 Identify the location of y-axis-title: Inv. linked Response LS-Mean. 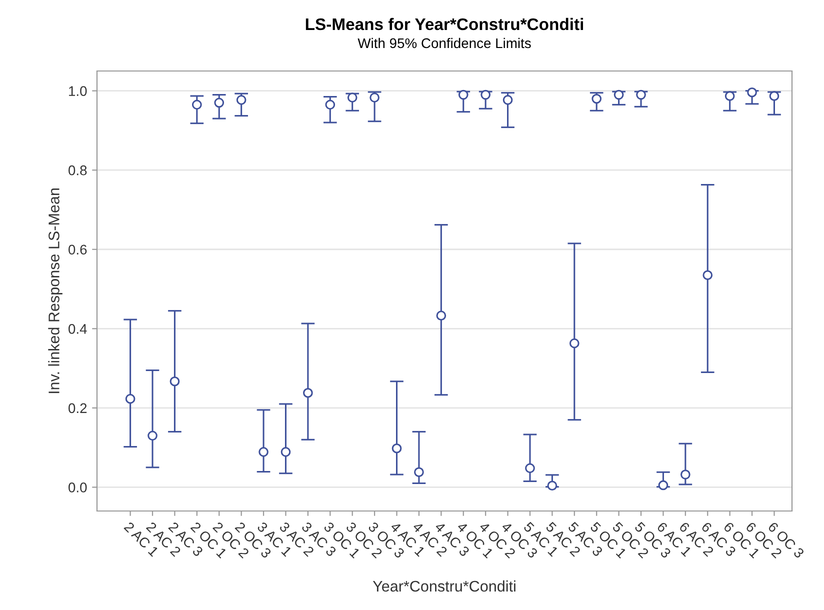
(55, 291).